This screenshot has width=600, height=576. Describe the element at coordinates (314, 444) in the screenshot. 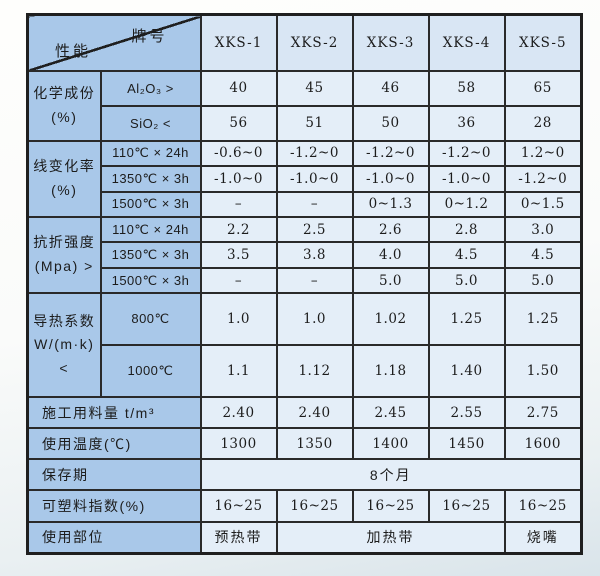

I see `value-cell: 1350` at that location.